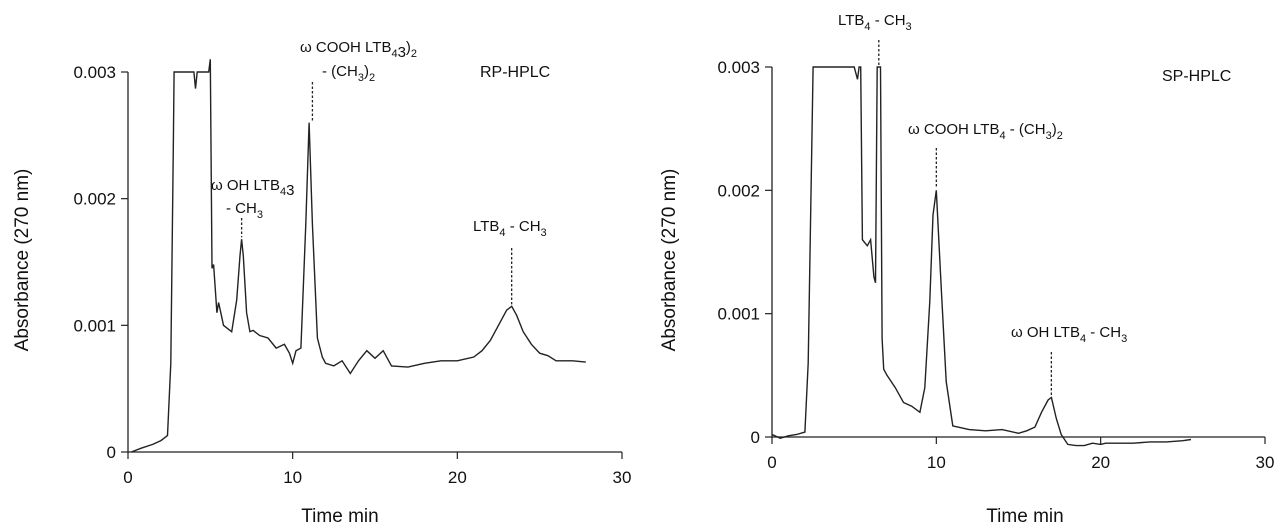 This screenshot has height=530, width=1283. Describe the element at coordinates (244, 210) in the screenshot. I see `peak-label-line2: - CH3` at that location.